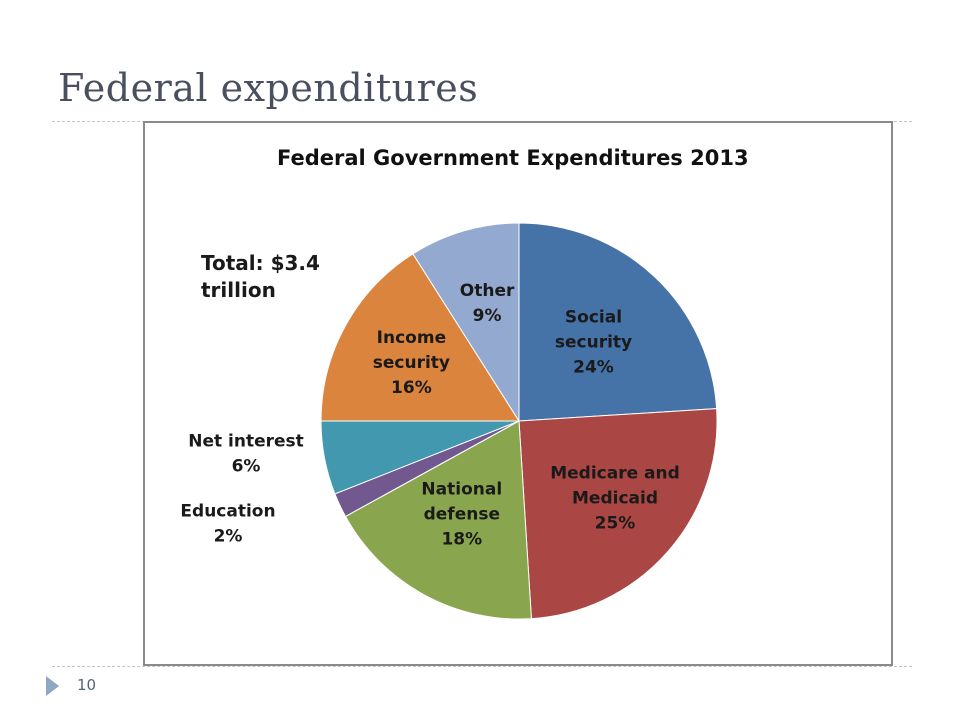  What do you see at coordinates (615, 474) in the screenshot?
I see `pie-label-line: Medicare and` at bounding box center [615, 474].